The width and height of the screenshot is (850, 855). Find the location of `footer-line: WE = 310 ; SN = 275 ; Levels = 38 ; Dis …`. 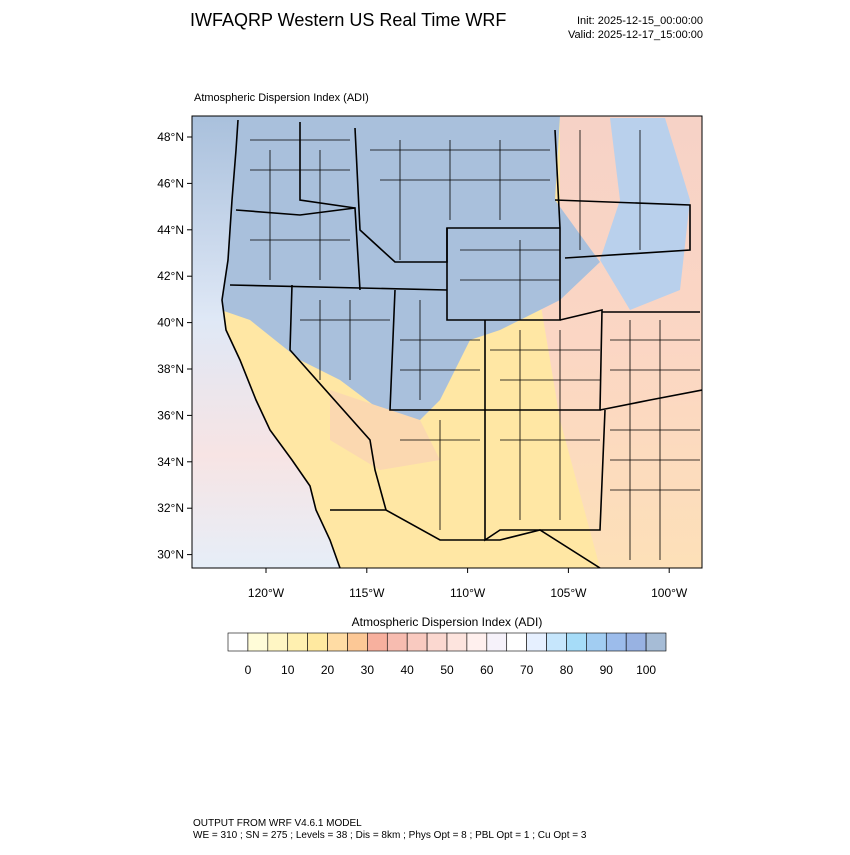

footer-line: WE = 310 ; SN = 275 ; Levels = 38 ; Dis … is located at coordinates (390, 835).